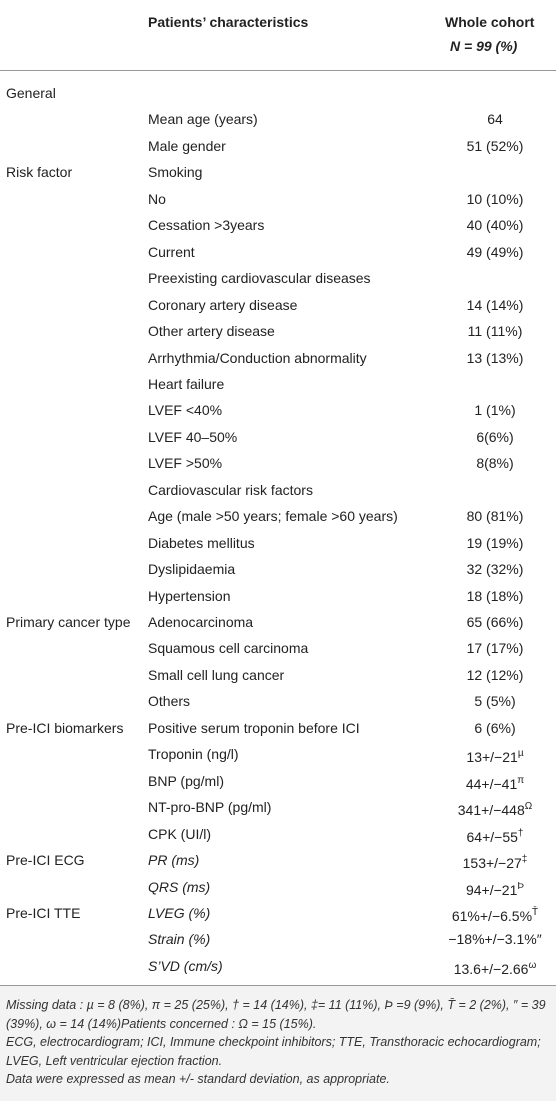  What do you see at coordinates (174, 860) in the screenshot?
I see `row-label: PR (ms)` at bounding box center [174, 860].